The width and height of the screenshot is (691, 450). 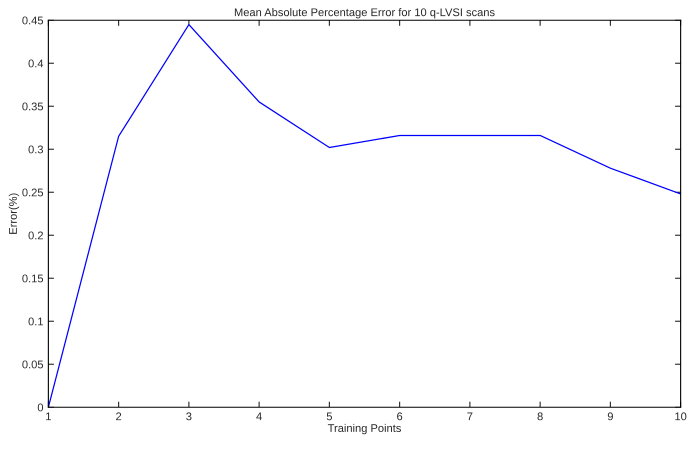 What do you see at coordinates (33, 106) in the screenshot?
I see `y-tick-label: 0.35` at bounding box center [33, 106].